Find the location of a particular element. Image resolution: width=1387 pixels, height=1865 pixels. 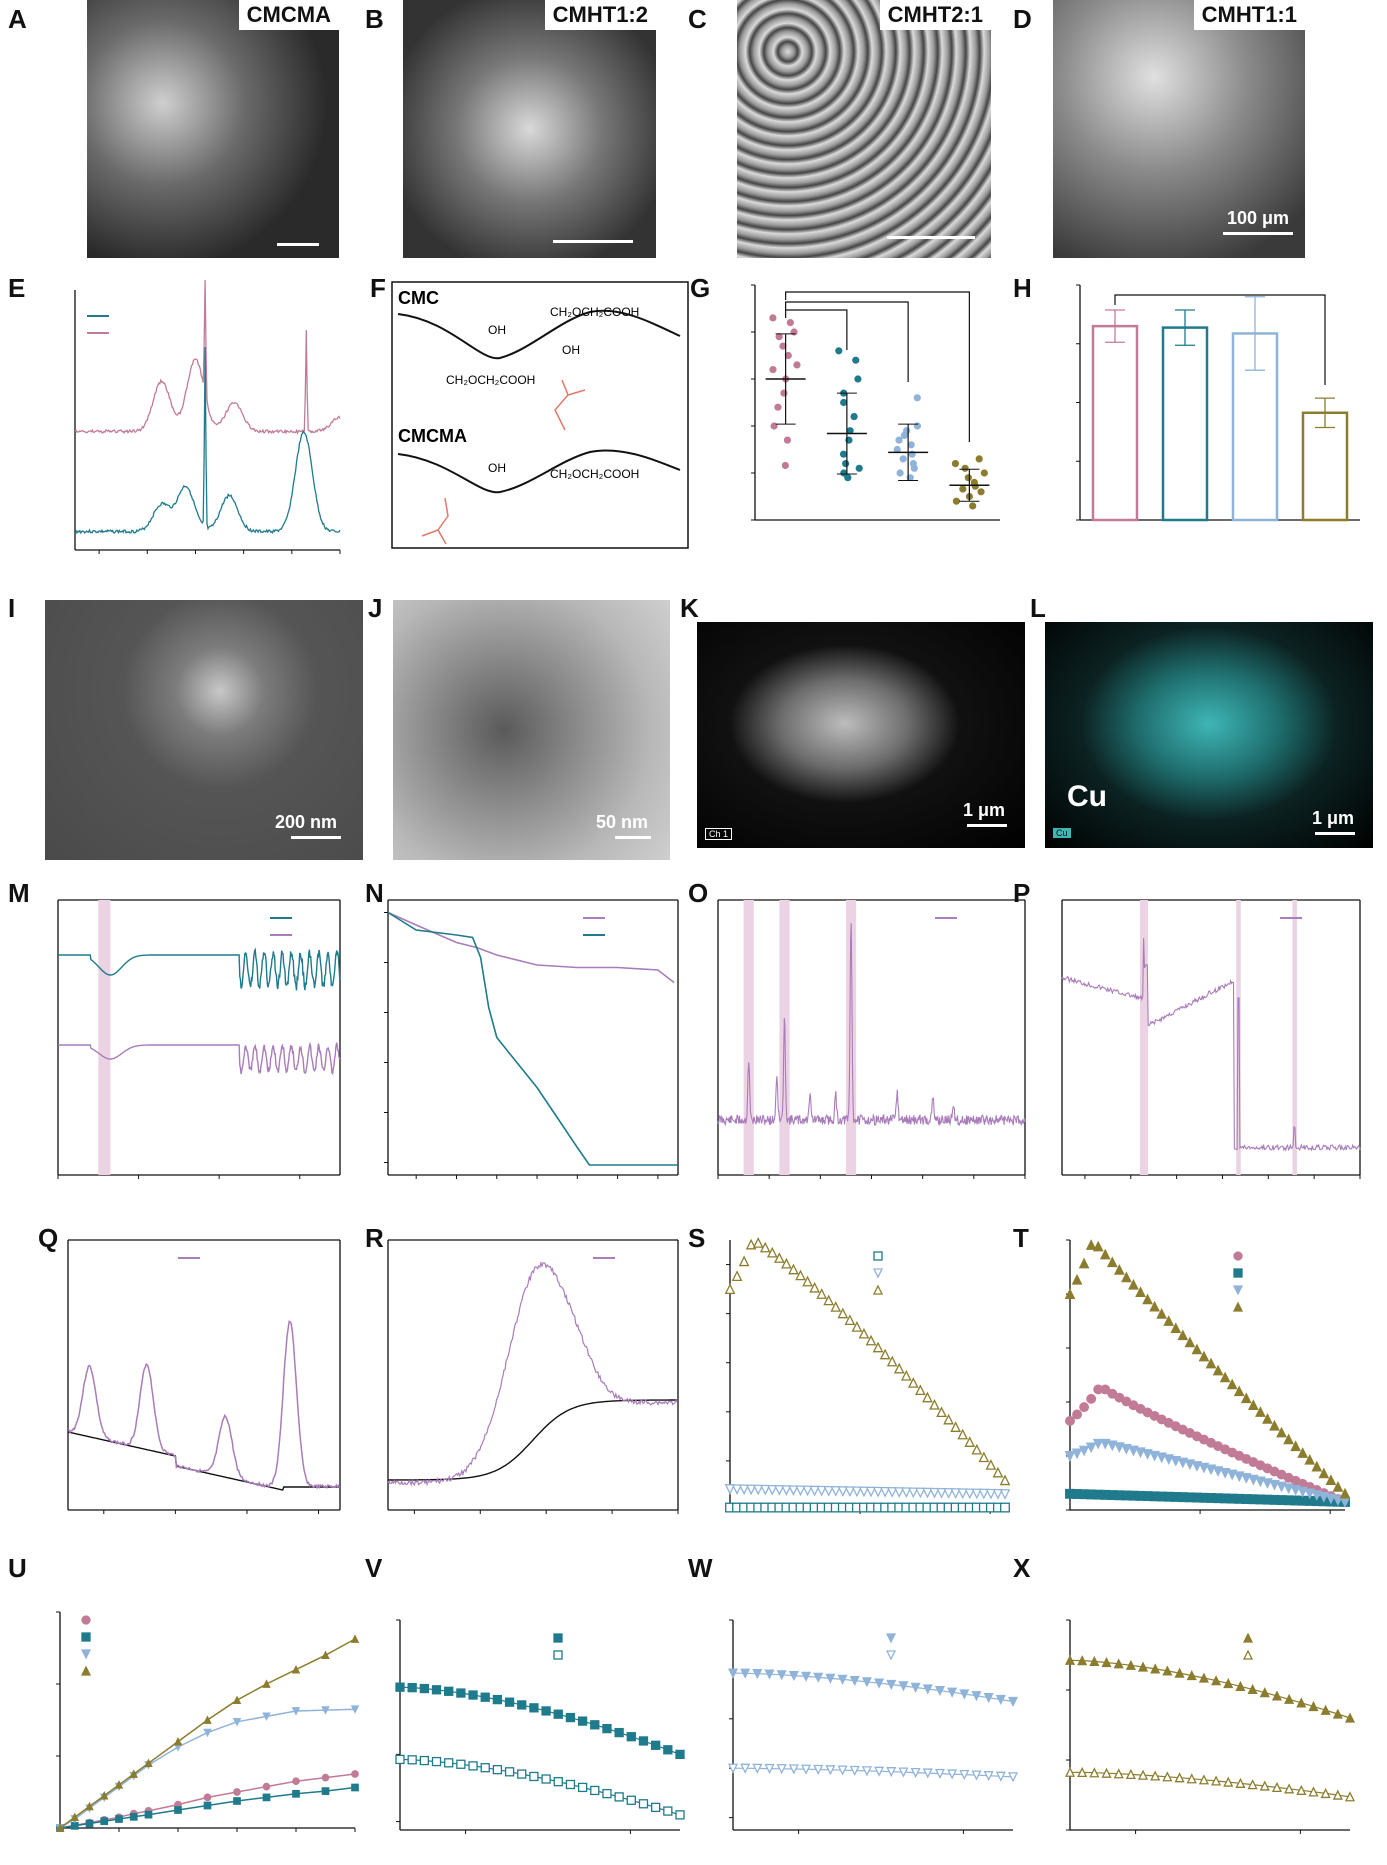

group-ch2-3: CH₂OCH₂COOH is located at coordinates (594, 474).